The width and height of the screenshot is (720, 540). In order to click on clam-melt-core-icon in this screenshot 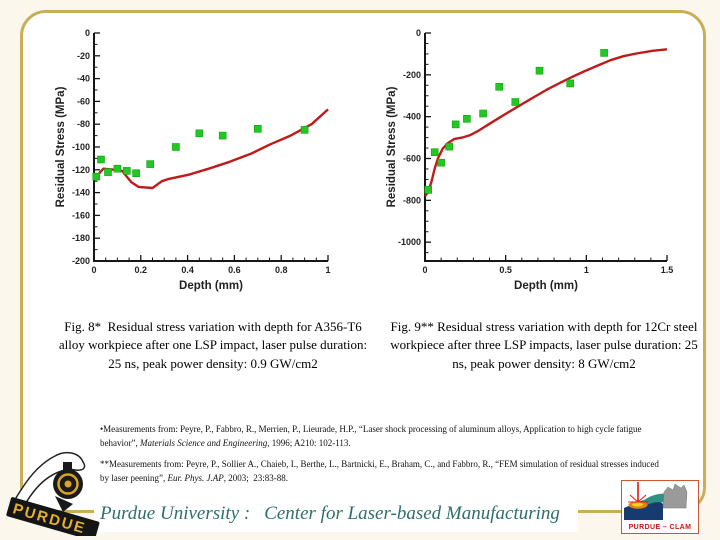, I will do `click(637, 504)`.